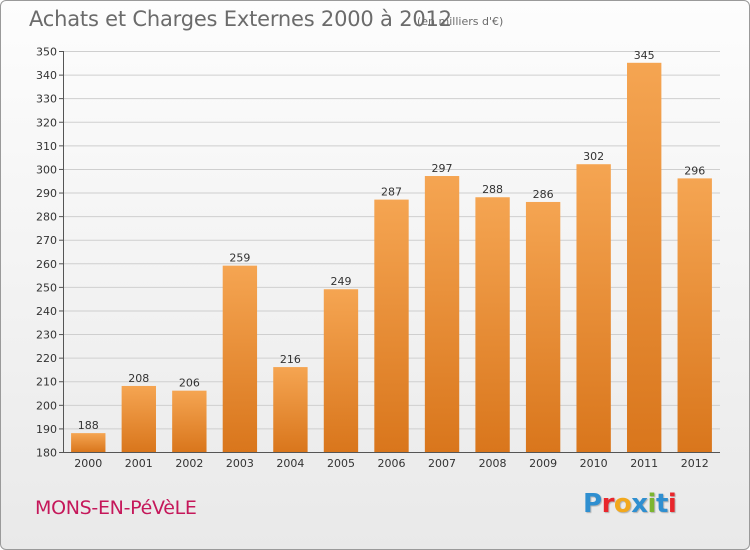 The image size is (750, 550). I want to click on y-tick-label: 290, so click(46, 193).